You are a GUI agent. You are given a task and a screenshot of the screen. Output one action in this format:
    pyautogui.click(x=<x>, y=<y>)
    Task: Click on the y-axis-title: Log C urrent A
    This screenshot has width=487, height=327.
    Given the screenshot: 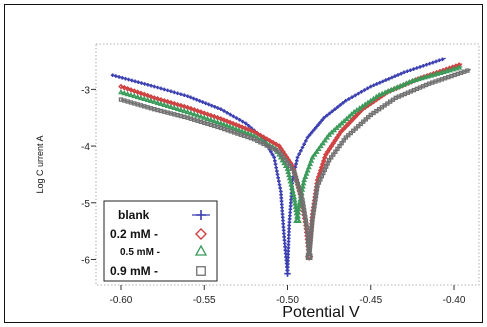 What is the action you would take?
    pyautogui.click(x=40, y=164)
    